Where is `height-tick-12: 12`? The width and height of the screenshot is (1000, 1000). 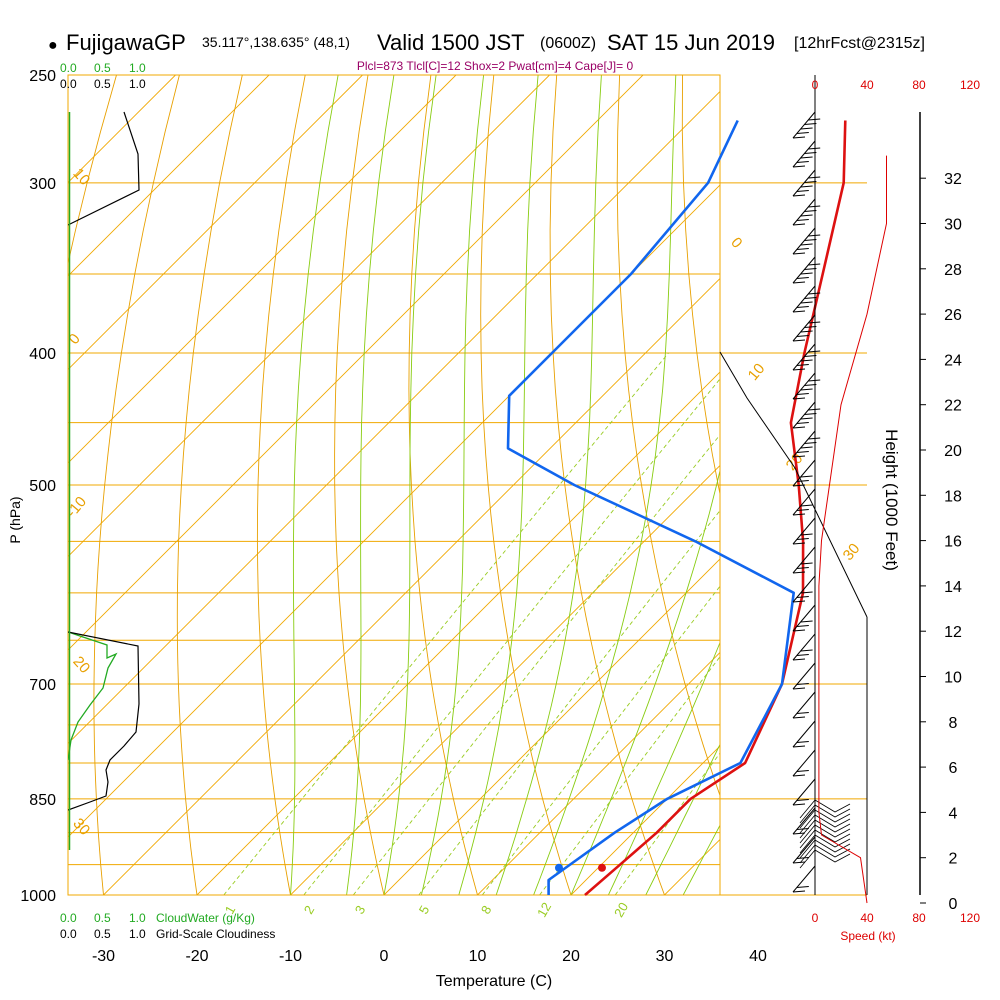 height-tick-12: 12 is located at coordinates (953, 632).